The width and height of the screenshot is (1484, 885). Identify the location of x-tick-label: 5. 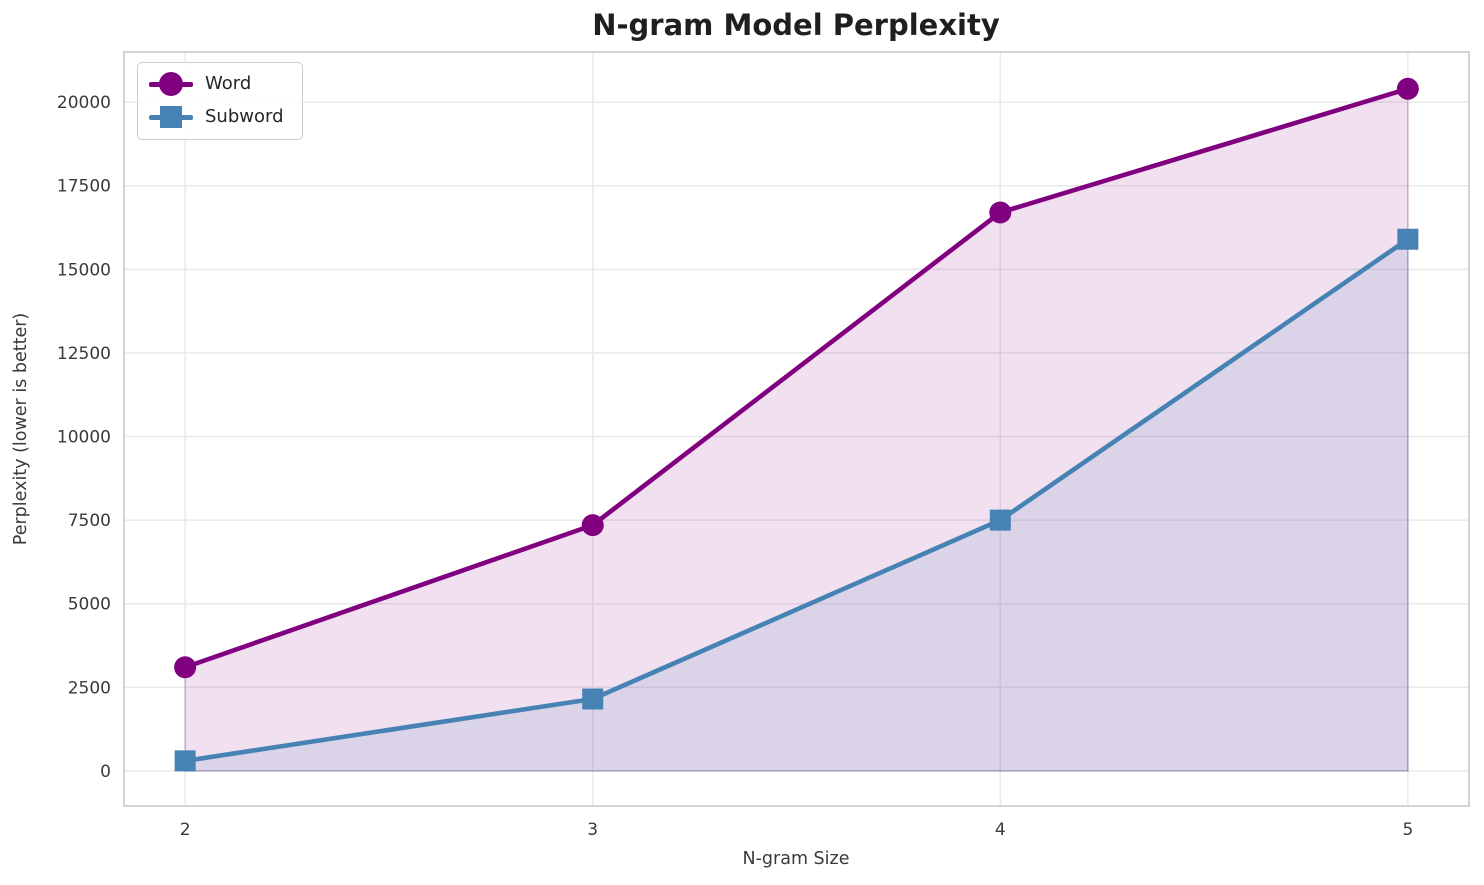
(1407, 830).